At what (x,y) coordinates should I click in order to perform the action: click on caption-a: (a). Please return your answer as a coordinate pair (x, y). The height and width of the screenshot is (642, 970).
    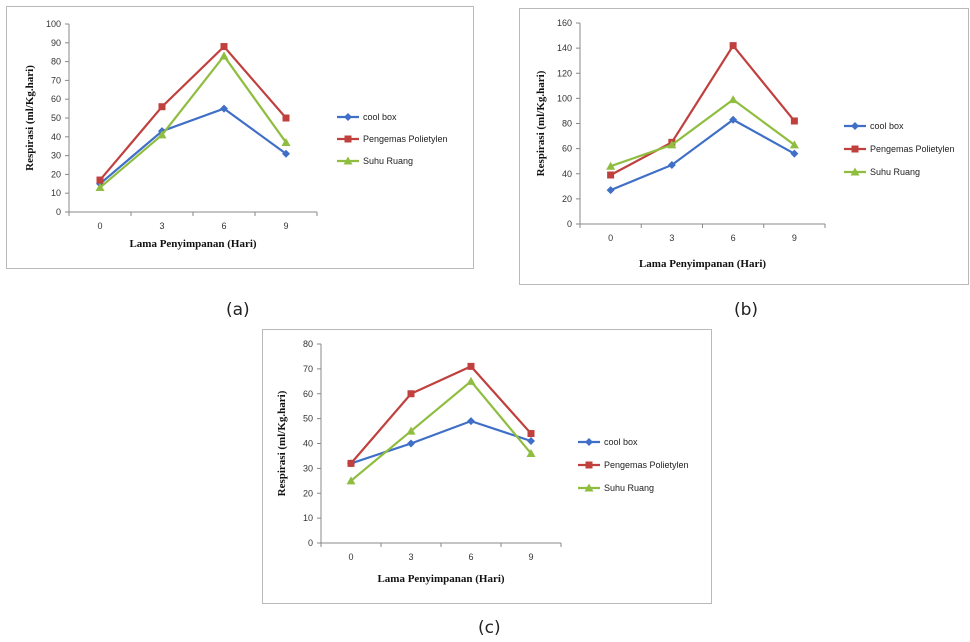
    Looking at the image, I should click on (238, 310).